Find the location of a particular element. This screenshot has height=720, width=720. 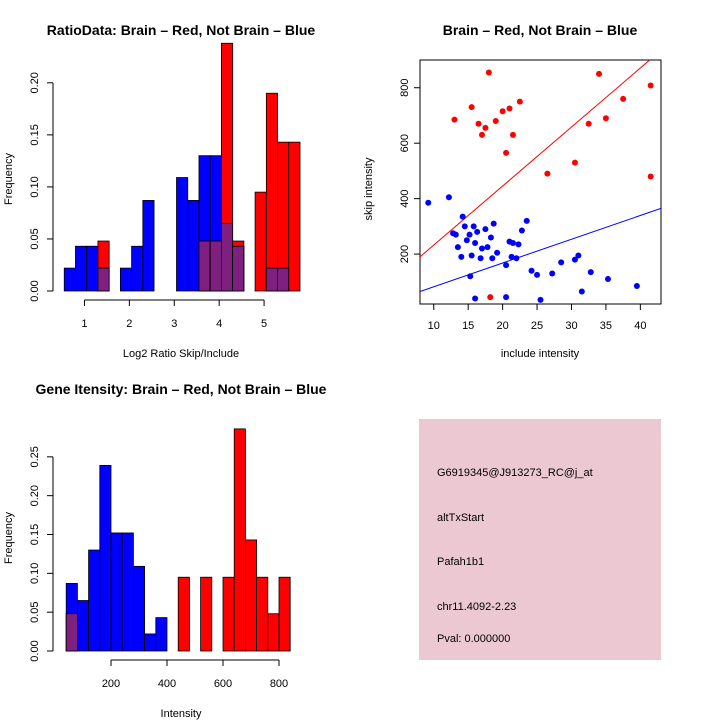

x-tick-label: 40 is located at coordinates (640, 326).